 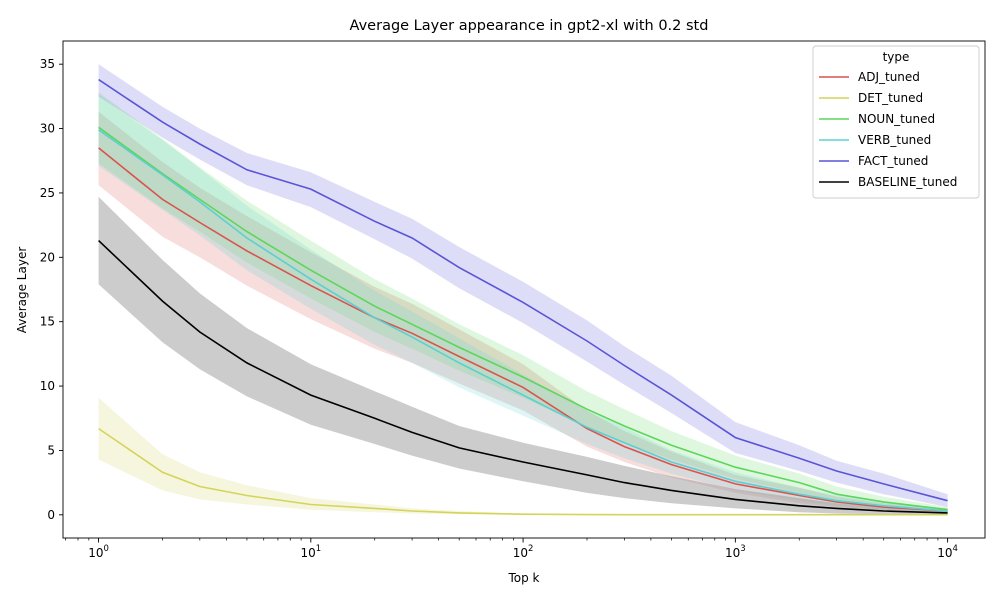 I want to click on y-tick-label: 20, so click(x=47, y=257).